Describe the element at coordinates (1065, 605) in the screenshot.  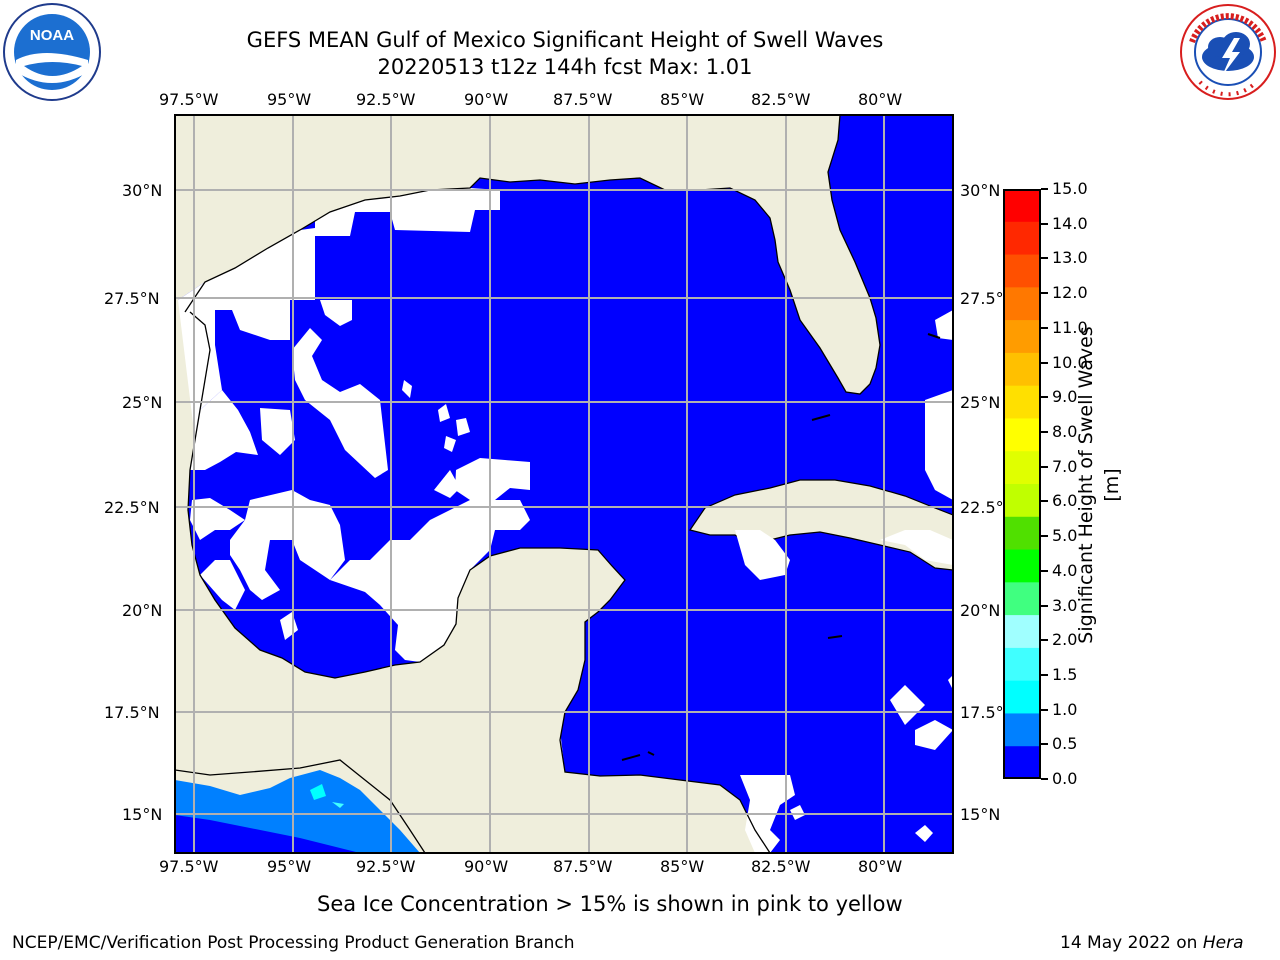
I see `colorbar-tick-label: 3.0` at that location.